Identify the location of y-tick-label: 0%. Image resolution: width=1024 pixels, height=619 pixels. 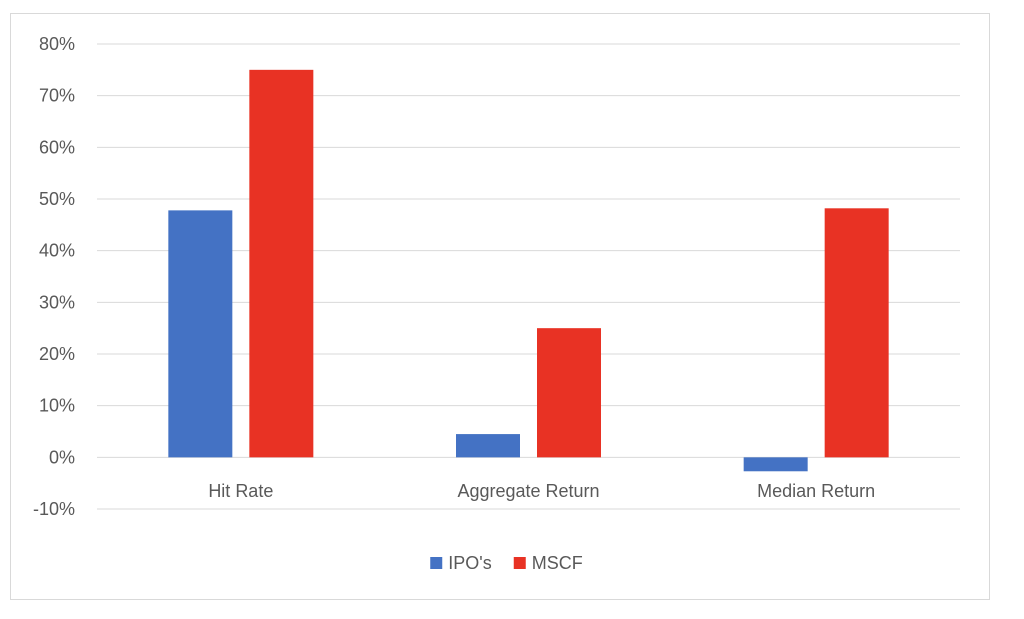
(62, 457).